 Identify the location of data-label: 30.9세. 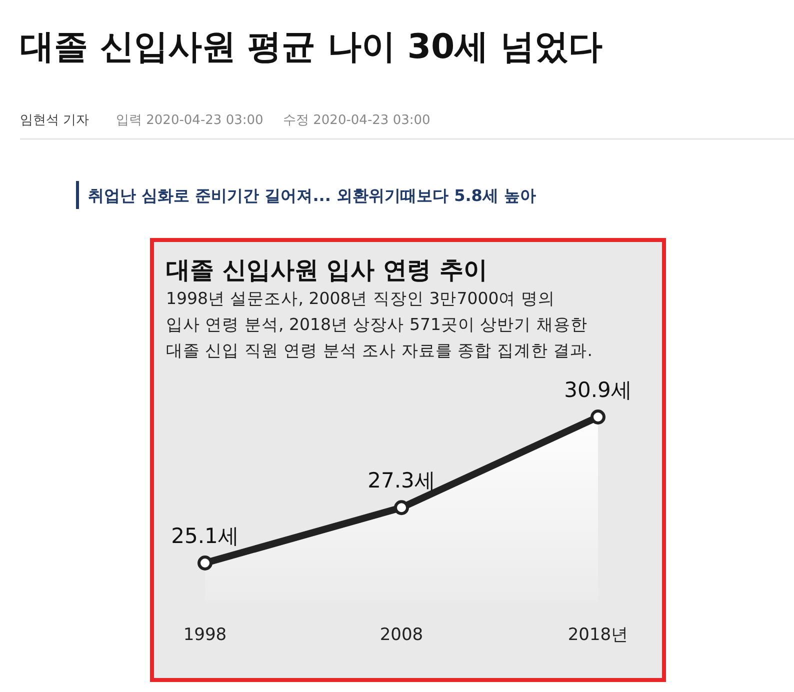
(598, 390).